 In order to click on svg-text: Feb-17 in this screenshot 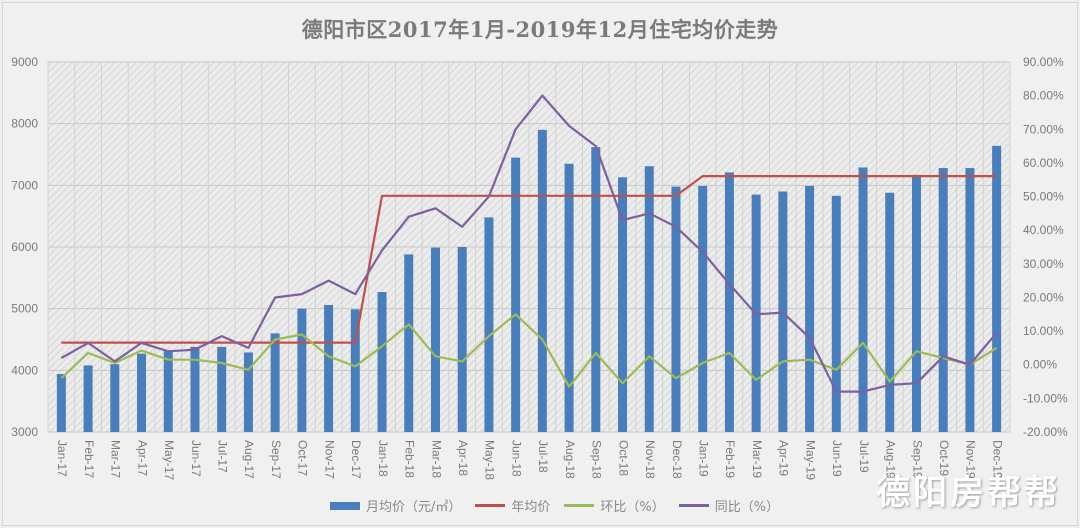, I will do `click(89, 459)`.